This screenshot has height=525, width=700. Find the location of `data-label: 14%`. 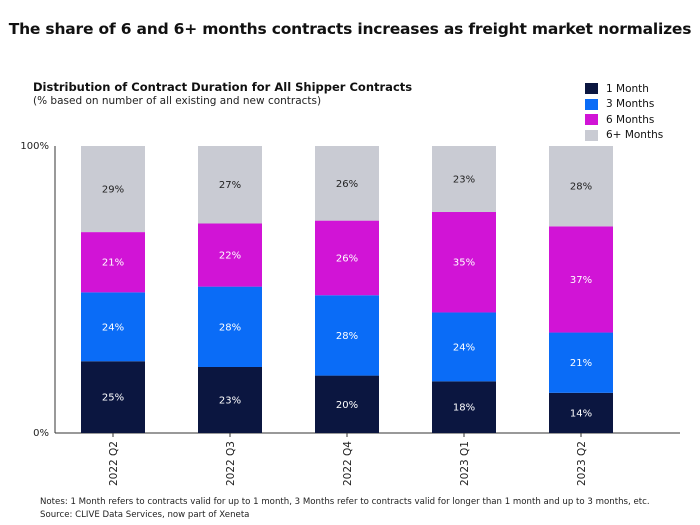

data-label: 14% is located at coordinates (581, 413).